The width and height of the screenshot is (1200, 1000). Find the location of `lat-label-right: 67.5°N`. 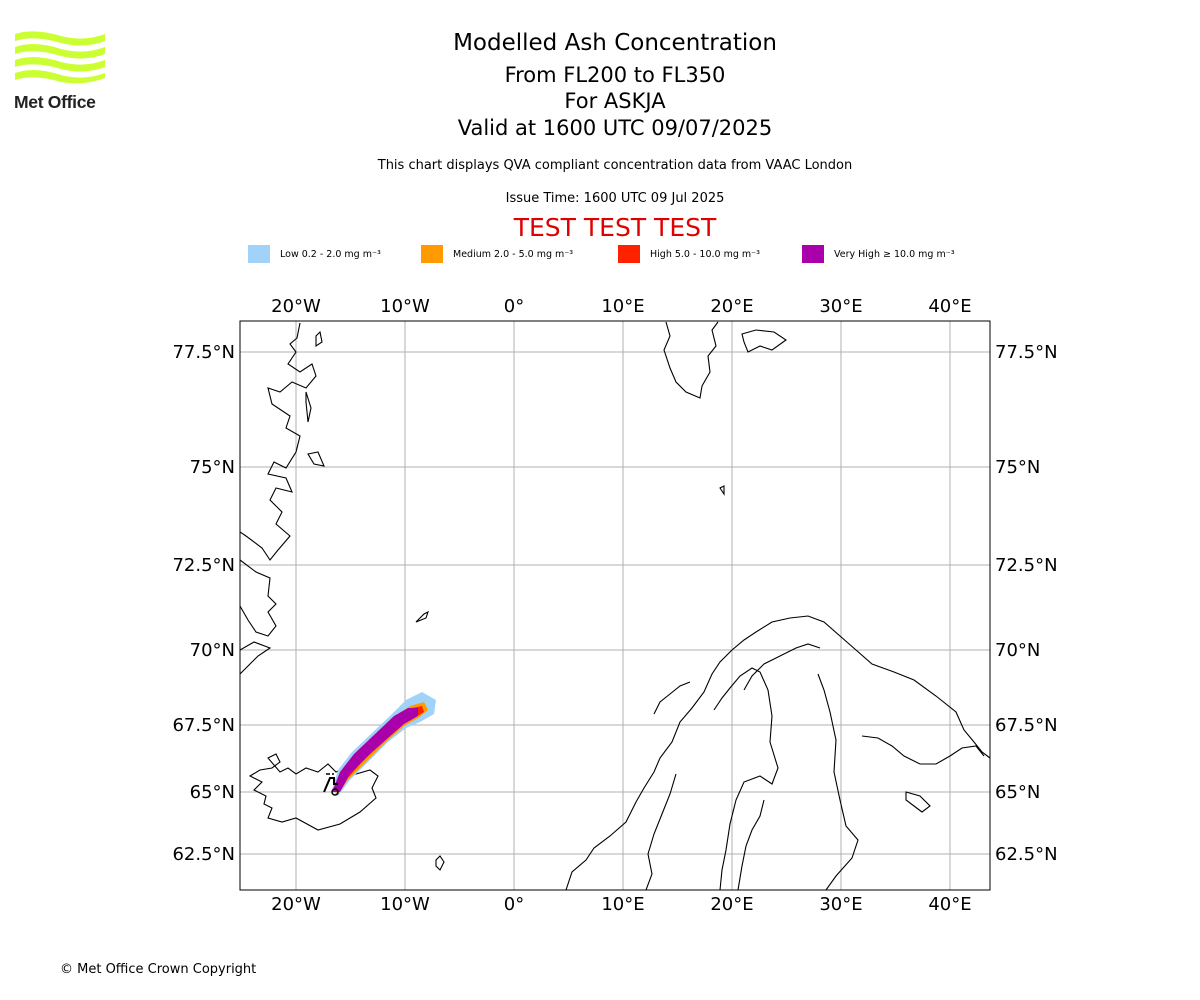

lat-label-right: 67.5°N is located at coordinates (1026, 725).